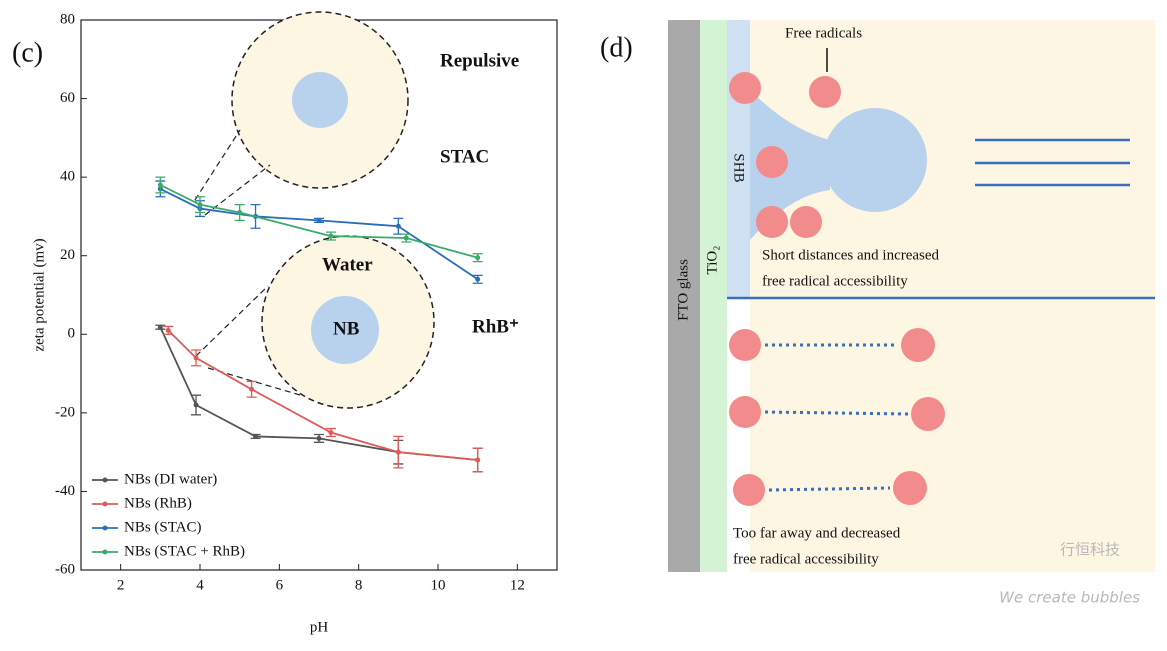  What do you see at coordinates (65, 412) in the screenshot?
I see `y-tick-label: -20` at bounding box center [65, 412].